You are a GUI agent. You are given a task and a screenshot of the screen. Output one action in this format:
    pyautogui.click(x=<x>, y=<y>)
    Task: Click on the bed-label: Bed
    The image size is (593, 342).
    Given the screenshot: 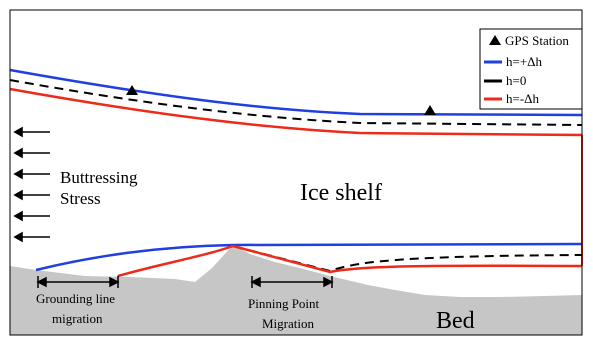 What is the action you would take?
    pyautogui.click(x=455, y=321)
    